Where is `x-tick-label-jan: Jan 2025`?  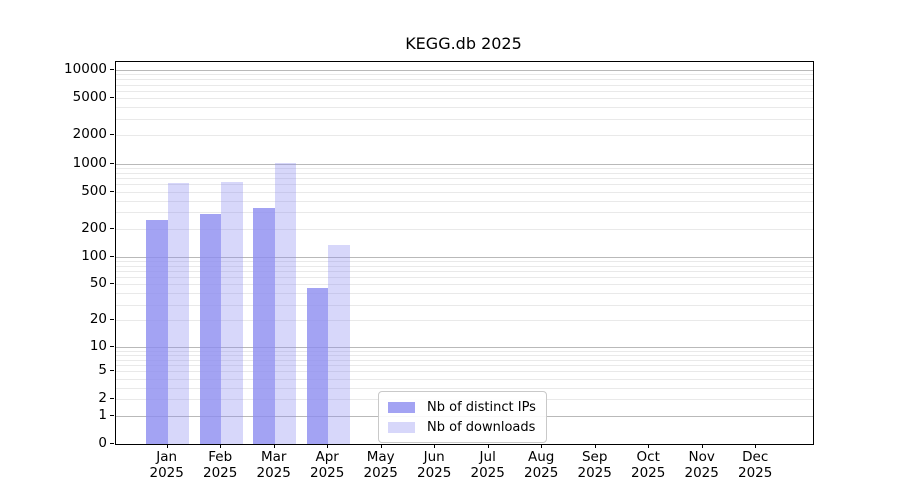
x-tick-label-jan: Jan 2025 is located at coordinates (166, 465).